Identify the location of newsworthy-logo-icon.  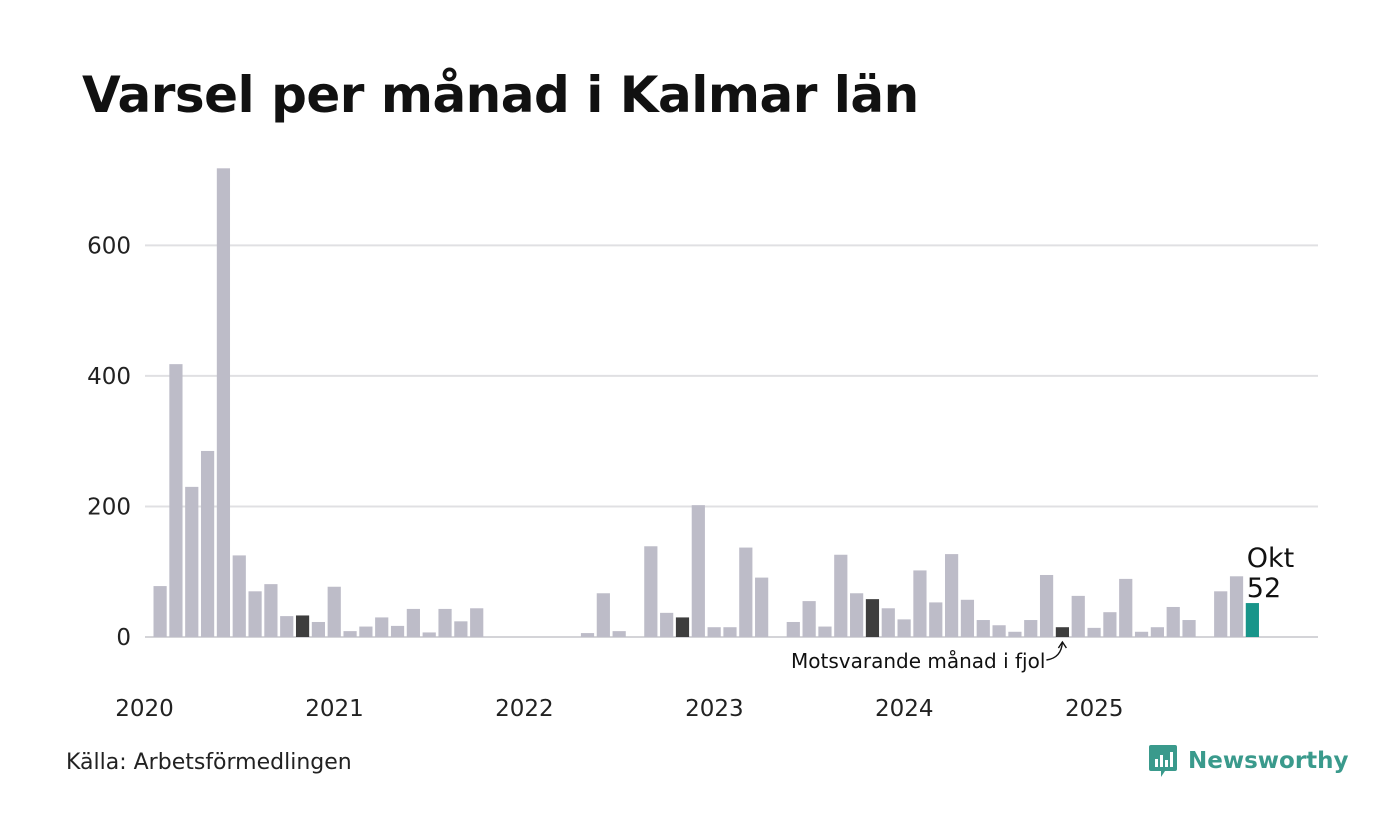
(1163, 761).